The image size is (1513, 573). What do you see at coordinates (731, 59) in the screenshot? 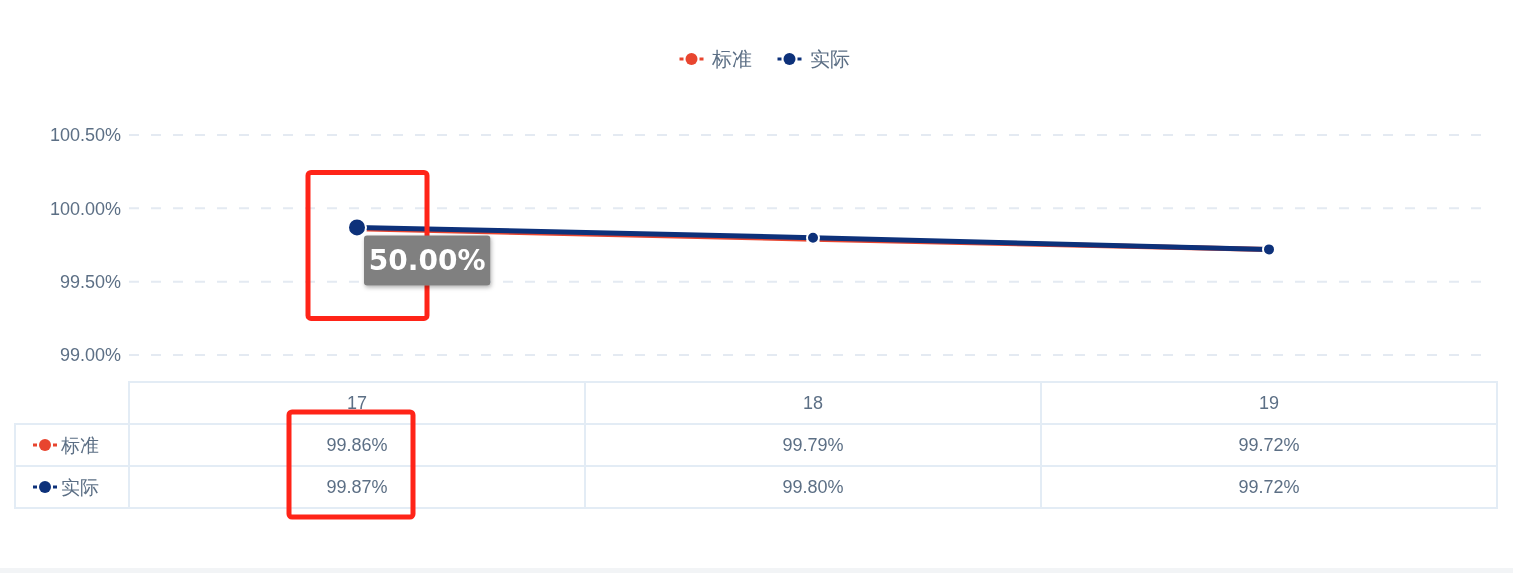
I see `legend-label: 标准` at bounding box center [731, 59].